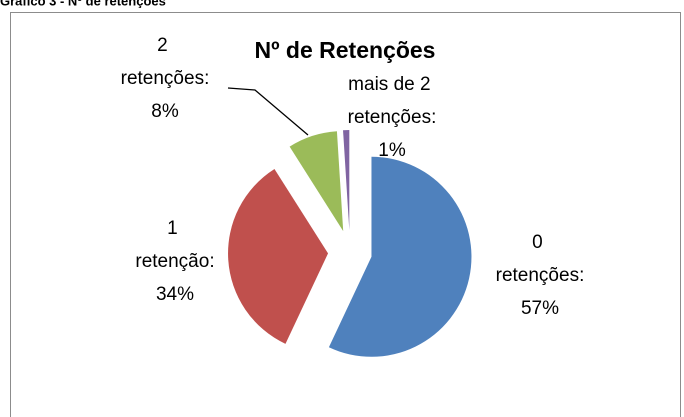 The image size is (684, 417). What do you see at coordinates (392, 150) in the screenshot?
I see `slice-value-label: 1%` at bounding box center [392, 150].